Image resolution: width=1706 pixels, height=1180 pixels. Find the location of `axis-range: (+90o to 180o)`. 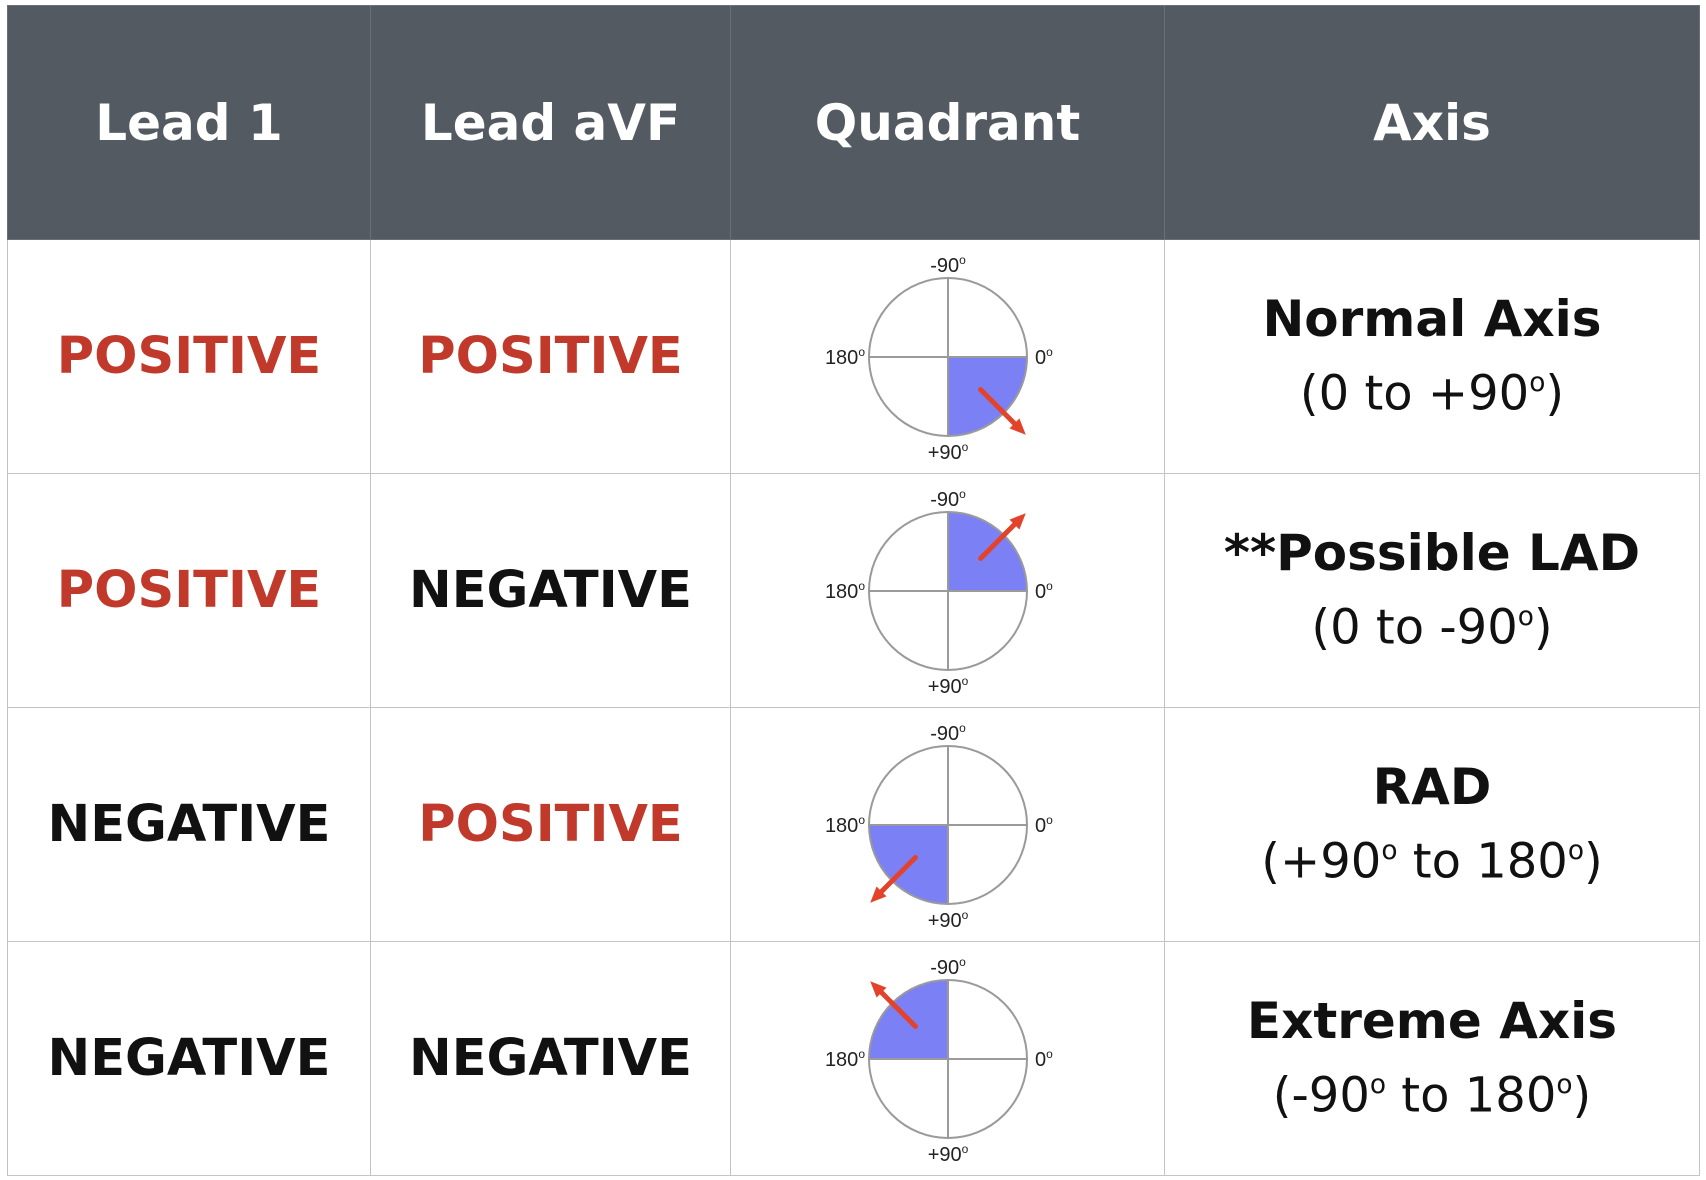

axis-range: (+90o to 180o) is located at coordinates (1432, 861).